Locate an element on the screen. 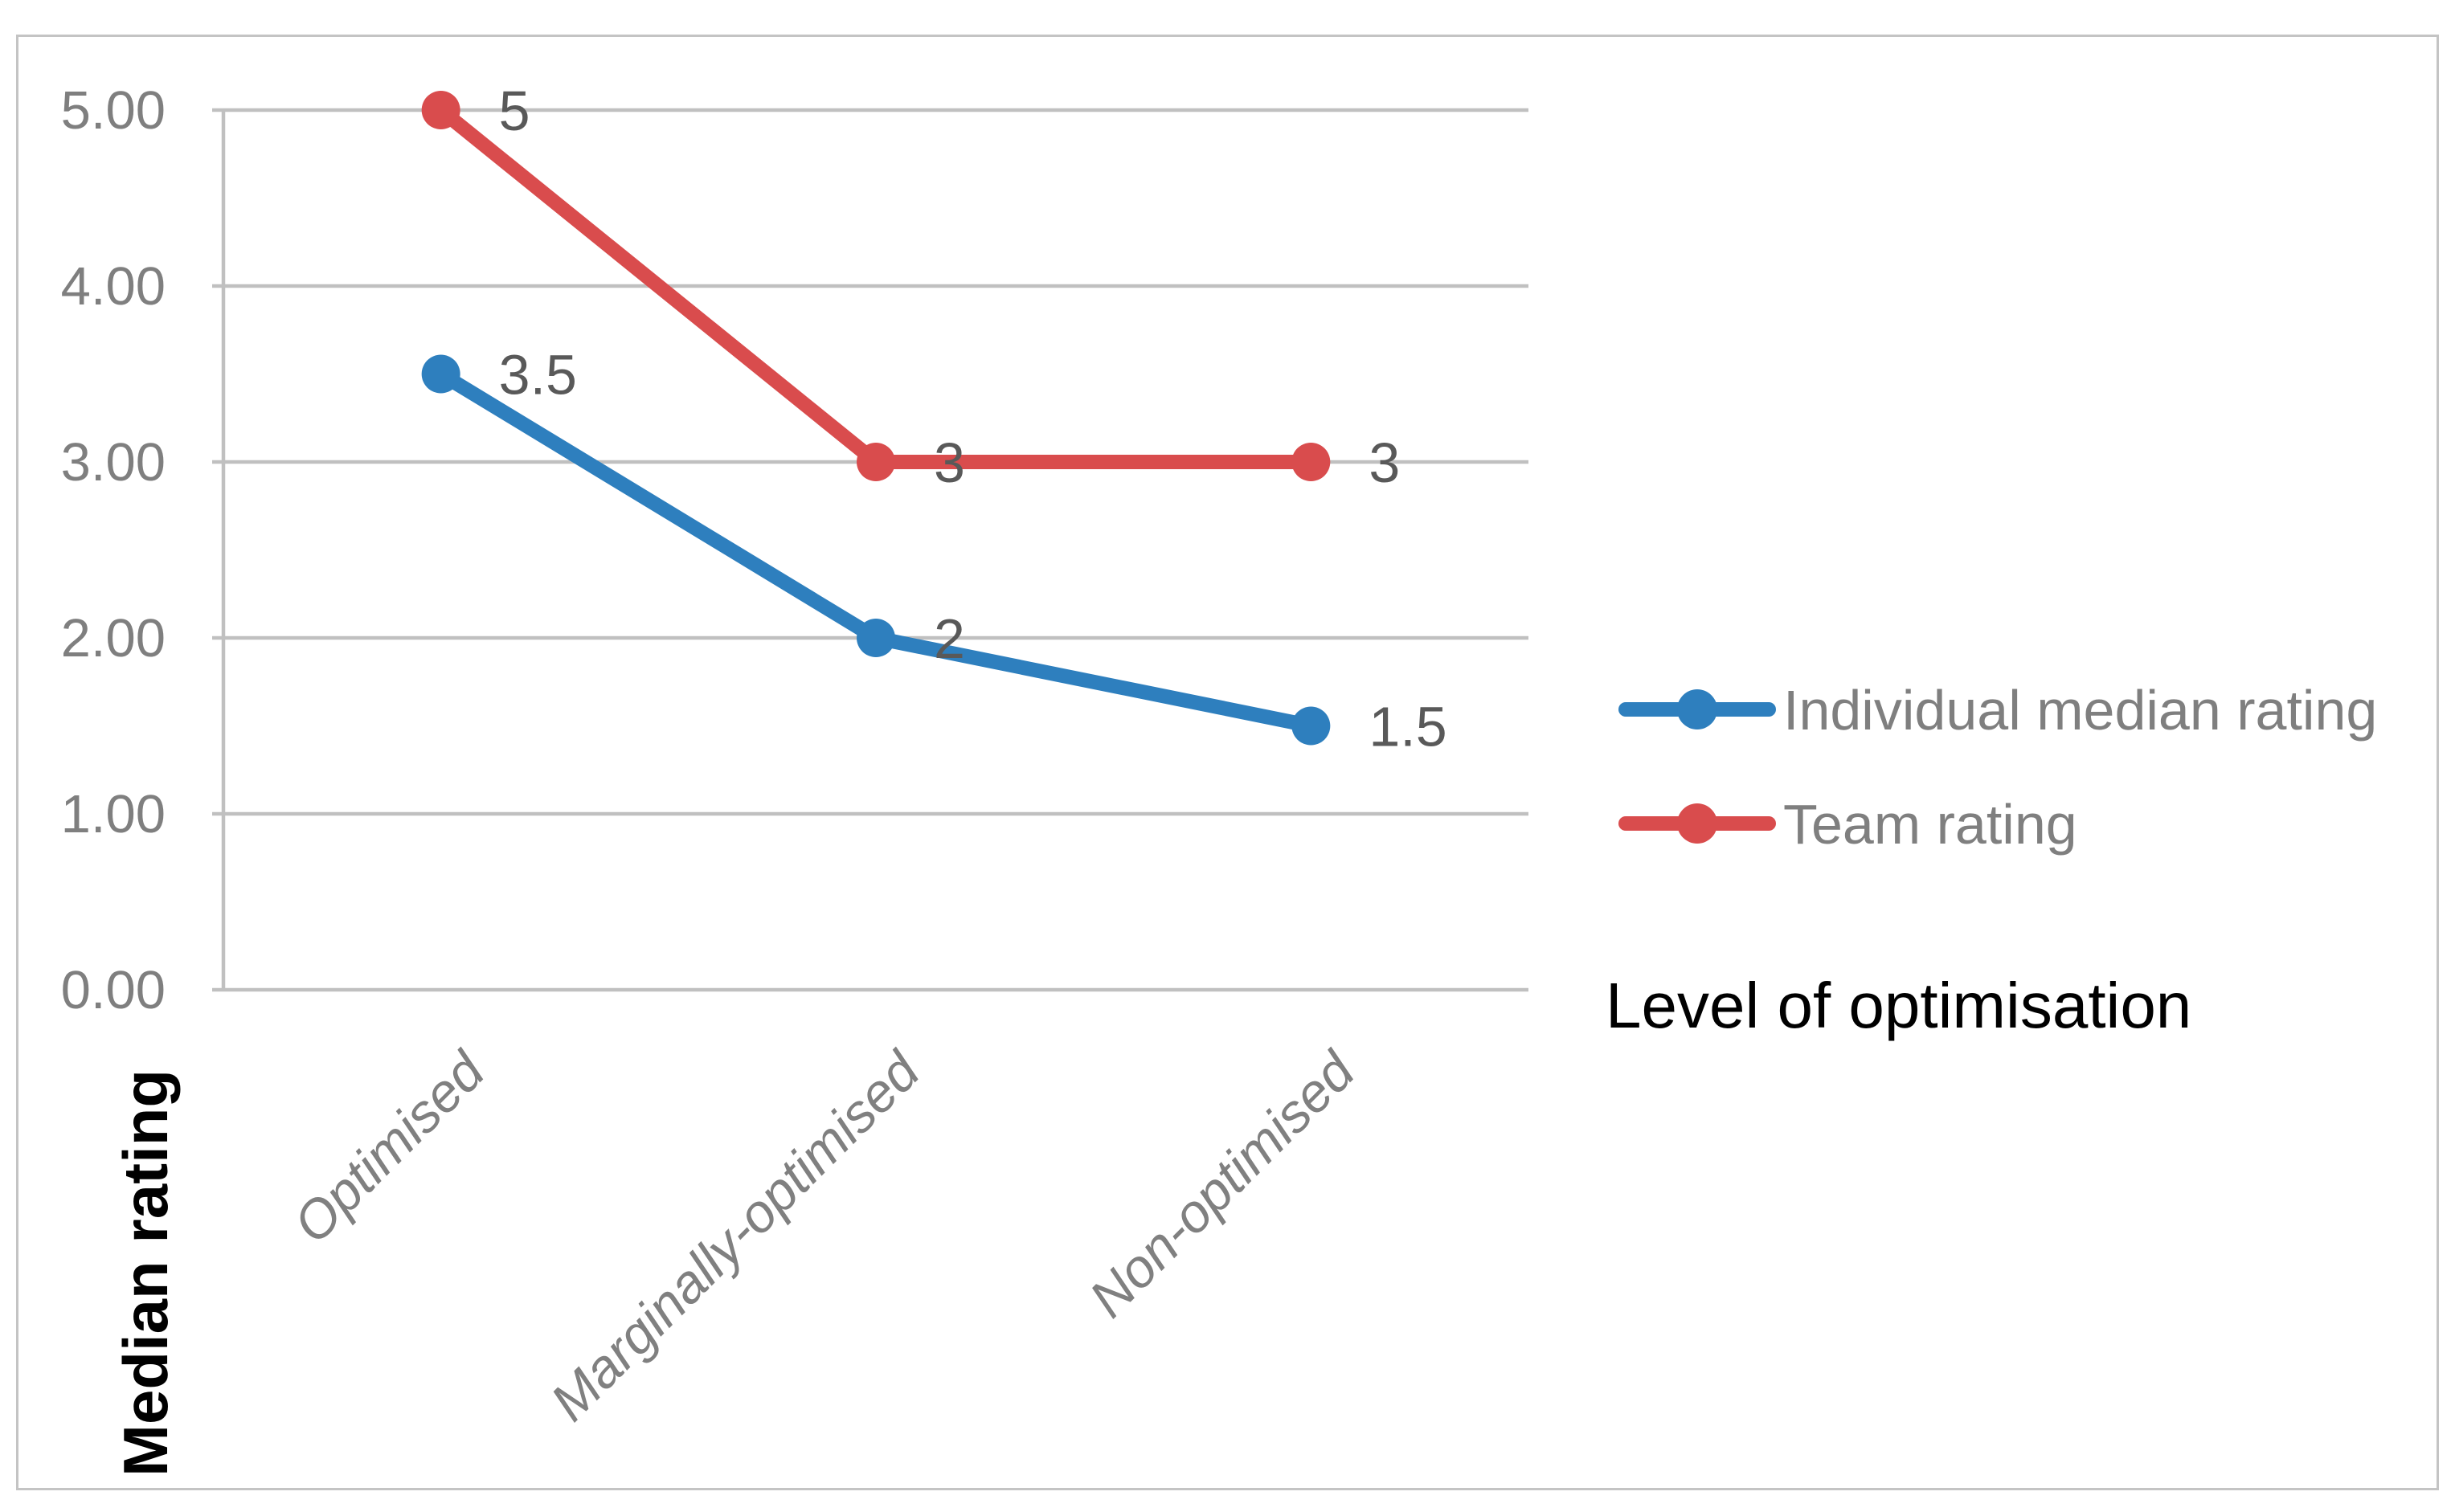 Image resolution: width=2455 pixels, height=1512 pixels. data-label: 5 is located at coordinates (514, 111).